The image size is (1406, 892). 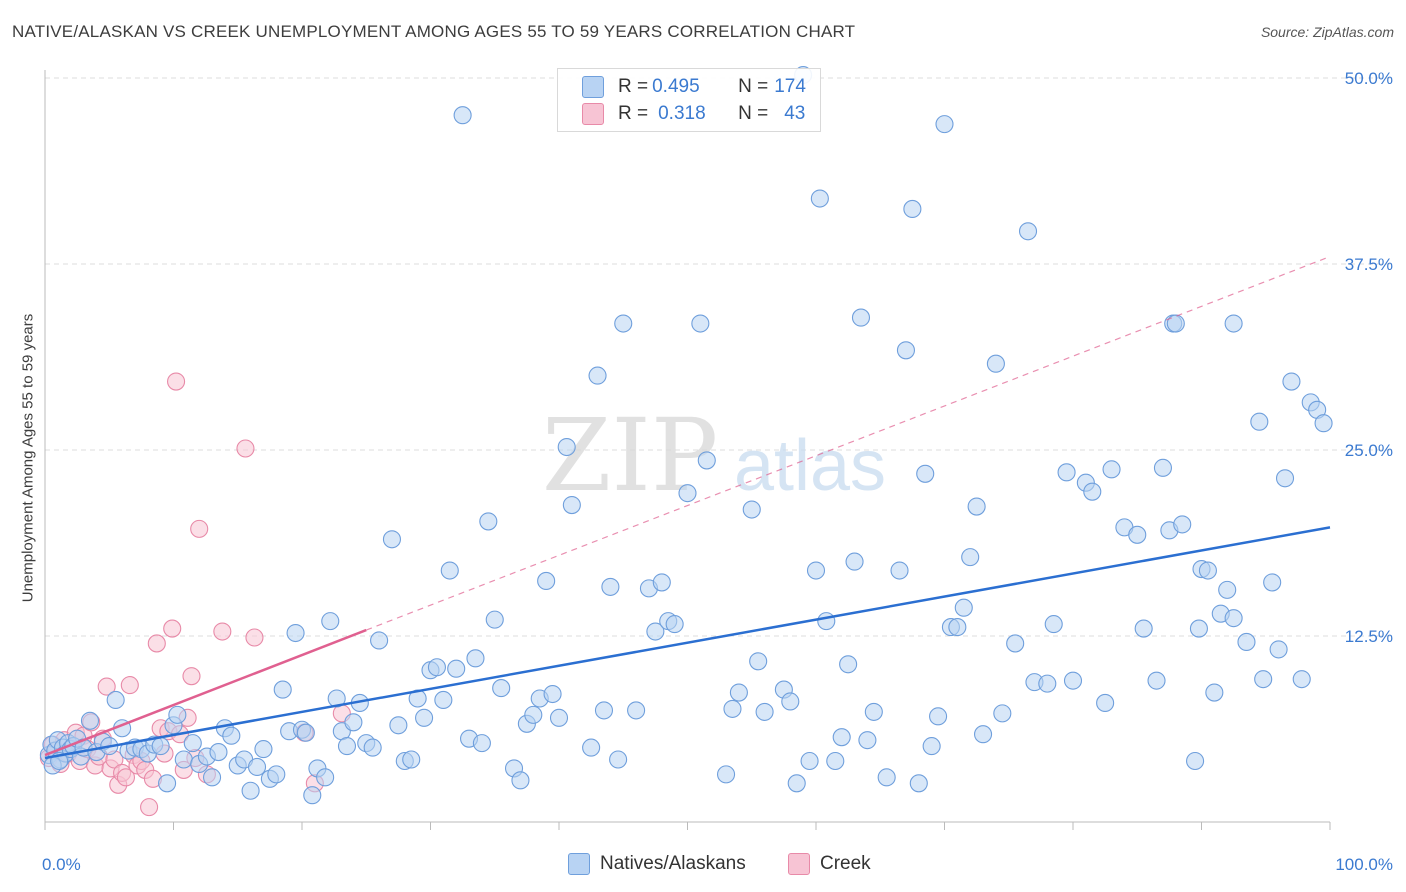 What do you see at coordinates (61, 864) in the screenshot?
I see `x-tick-label: 0.0%` at bounding box center [61, 864].